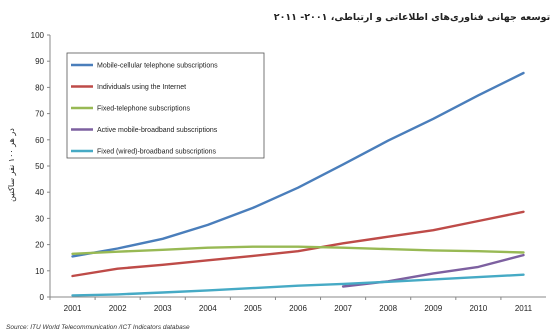  I want to click on x-tick-label: 2008, so click(388, 308).